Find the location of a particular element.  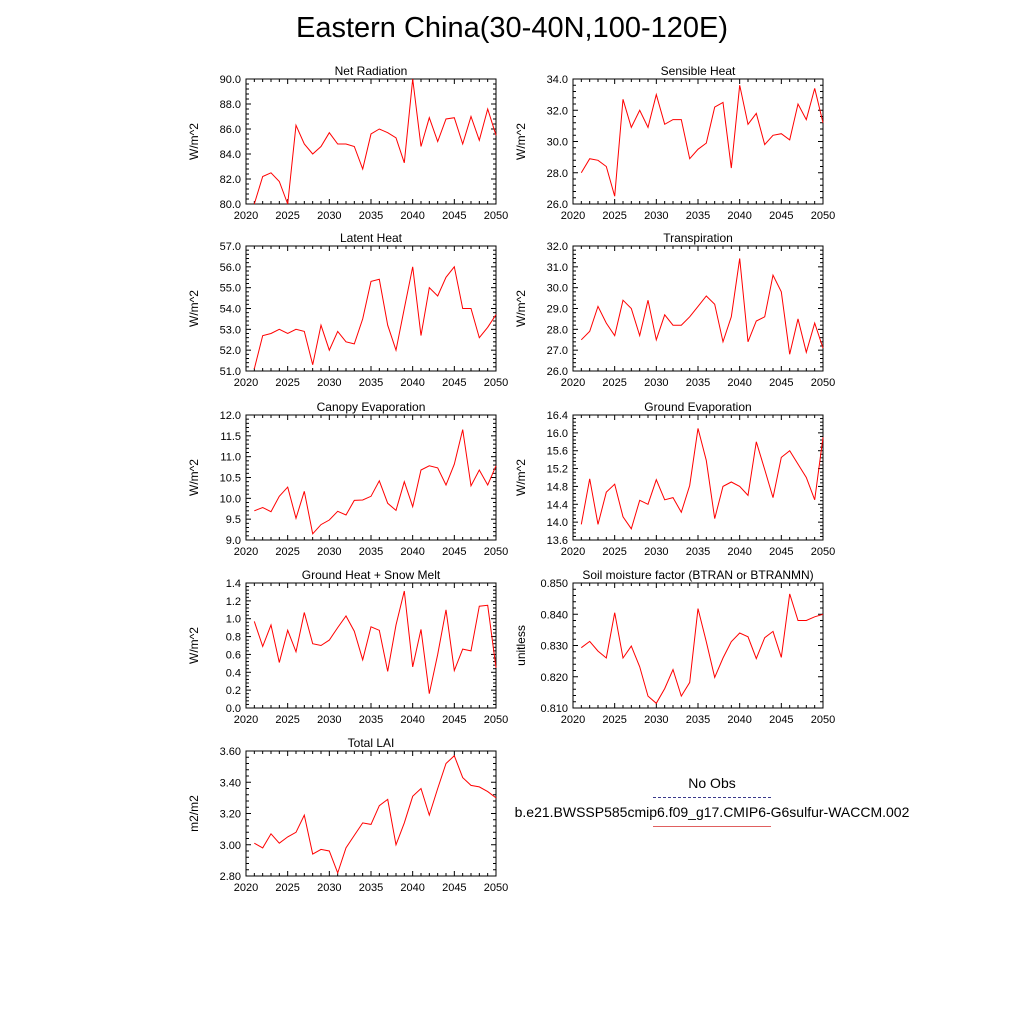

y-tick-label: 0.820 is located at coordinates (554, 678).